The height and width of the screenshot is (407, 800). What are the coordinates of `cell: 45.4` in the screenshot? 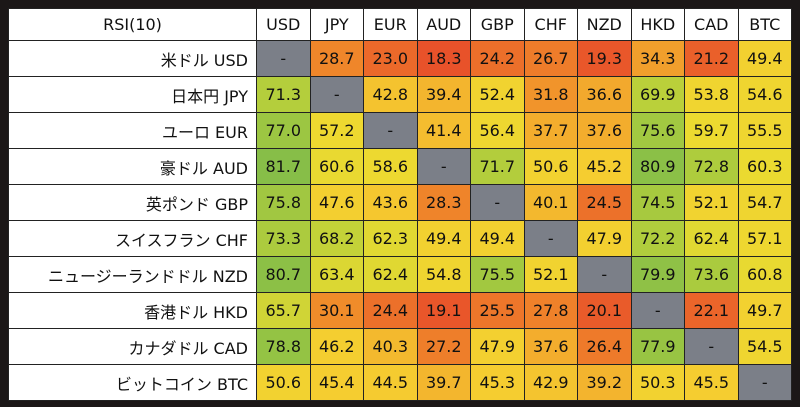 It's located at (336, 382).